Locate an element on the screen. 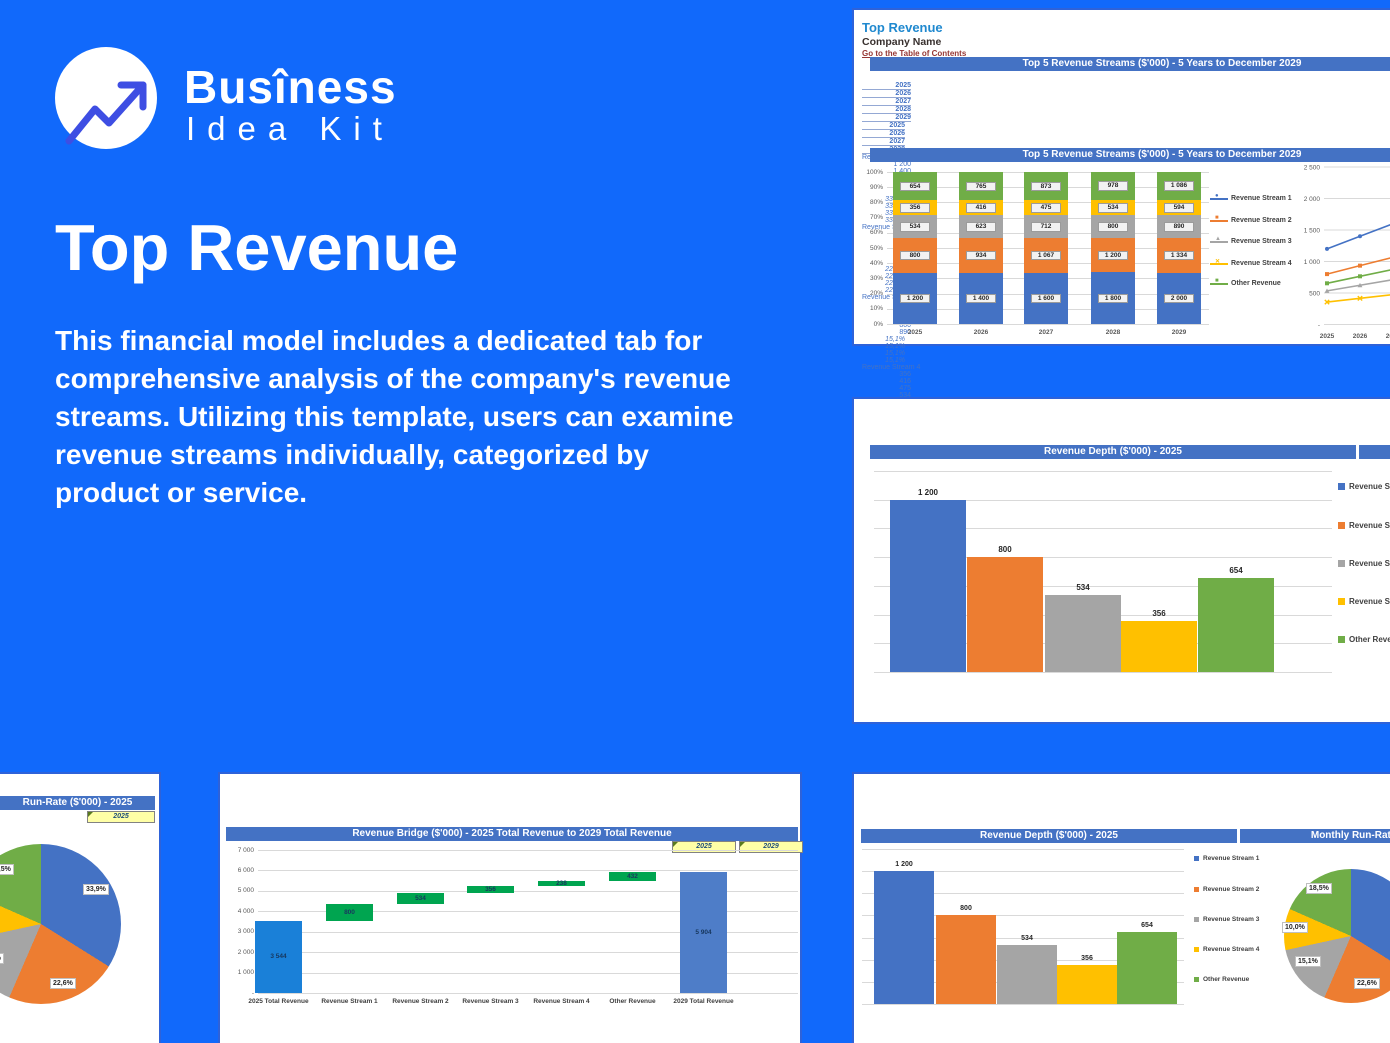 Image resolution: width=1390 pixels, height=1043 pixels. legend-marker-glyph: ▲ is located at coordinates (1218, 238).